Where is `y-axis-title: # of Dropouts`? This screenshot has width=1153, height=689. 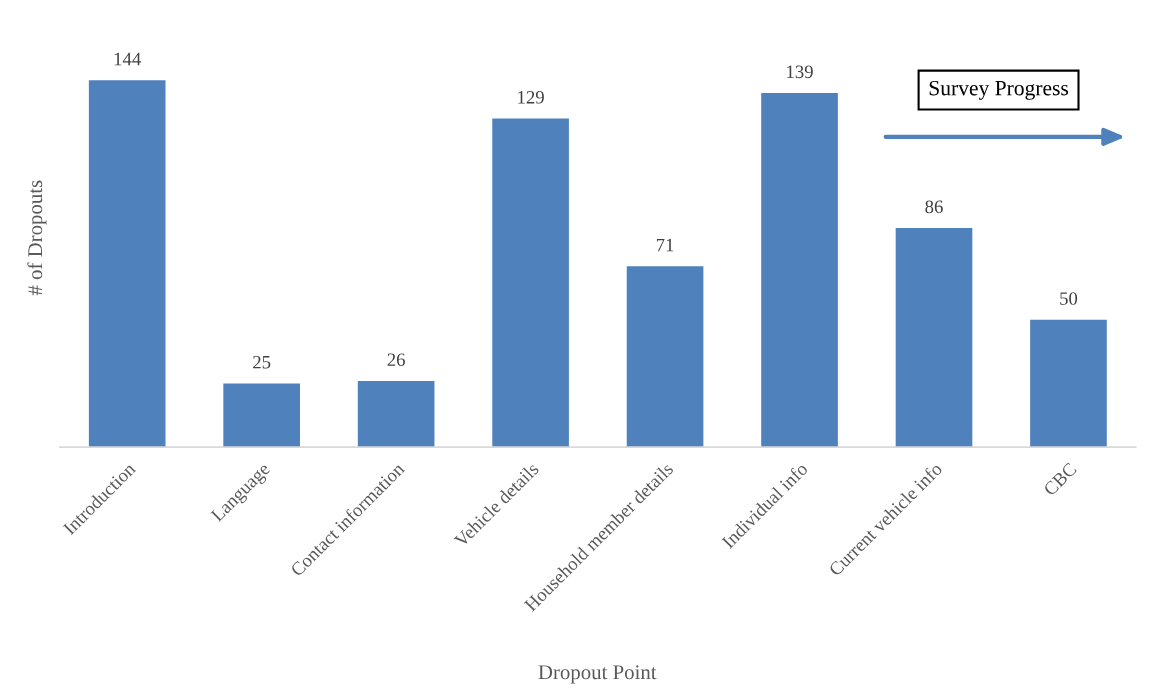
y-axis-title: # of Dropouts is located at coordinates (37, 238).